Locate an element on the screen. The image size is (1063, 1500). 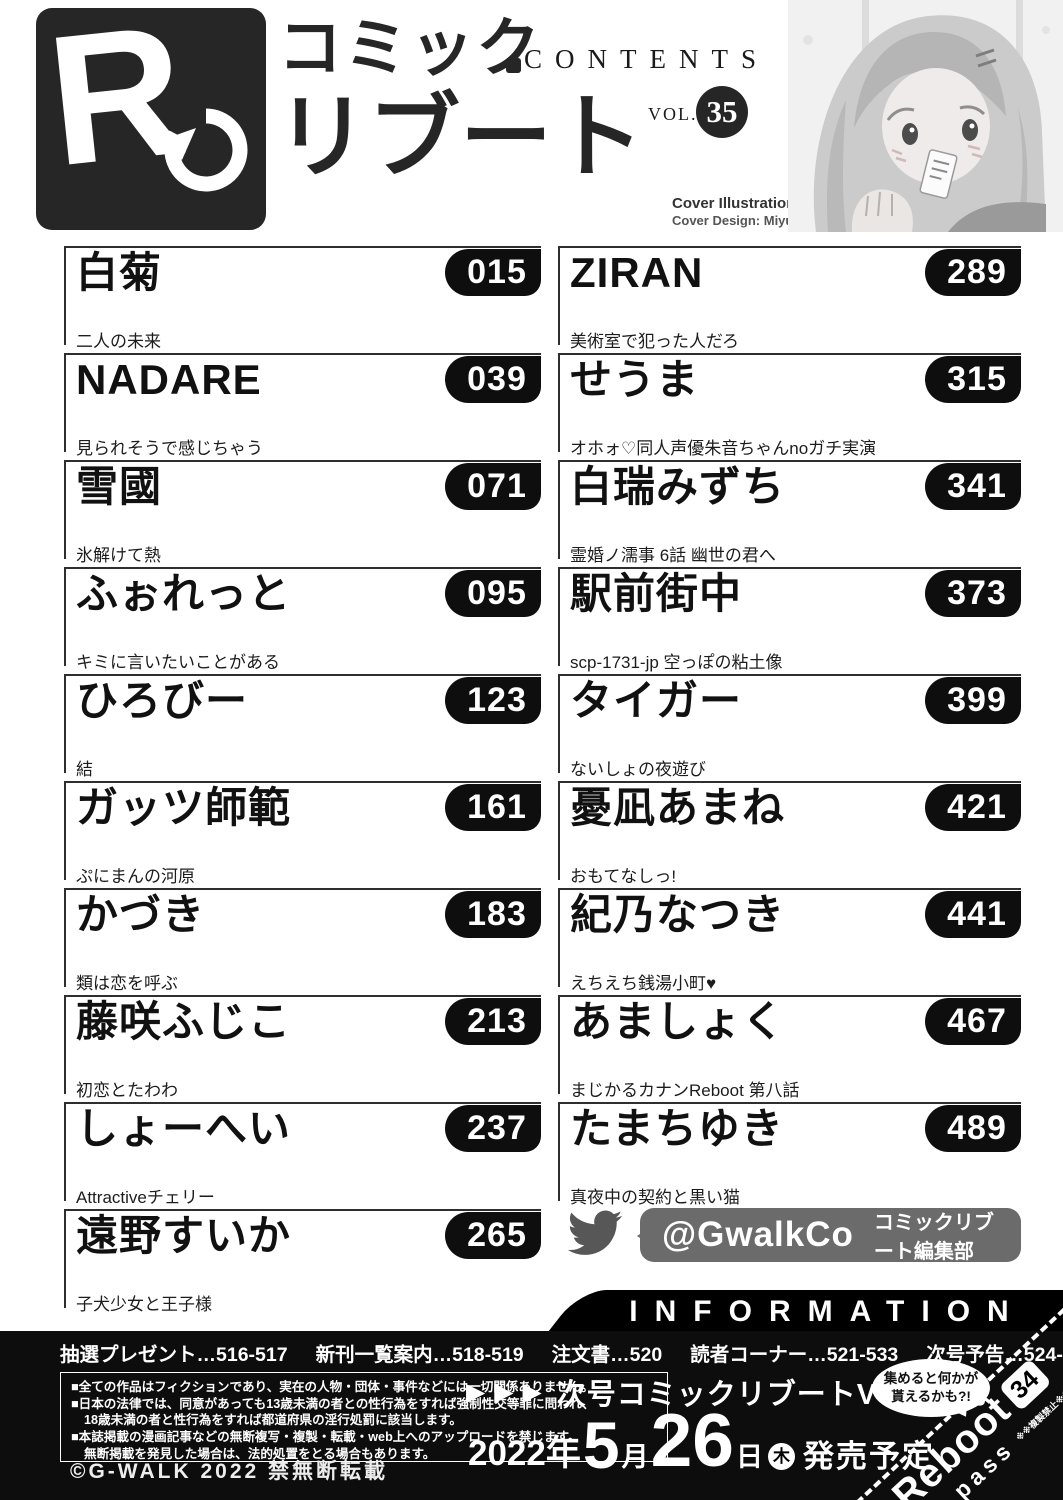
bubble-line: 貰えるかも?! is located at coordinates (931, 1396).